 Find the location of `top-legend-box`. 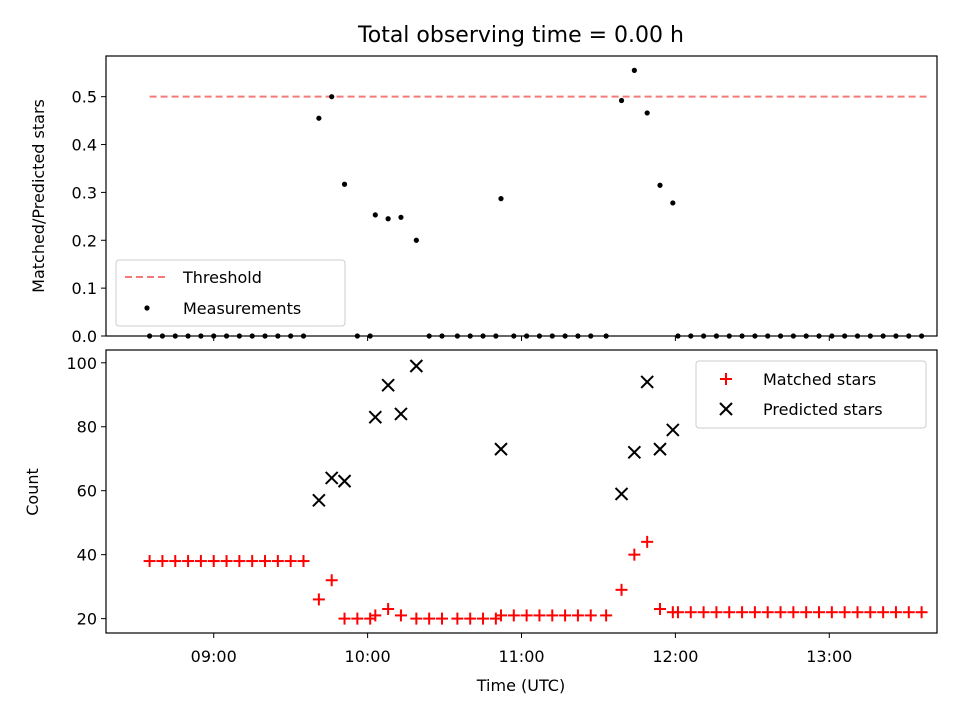

top-legend-box is located at coordinates (230, 293).